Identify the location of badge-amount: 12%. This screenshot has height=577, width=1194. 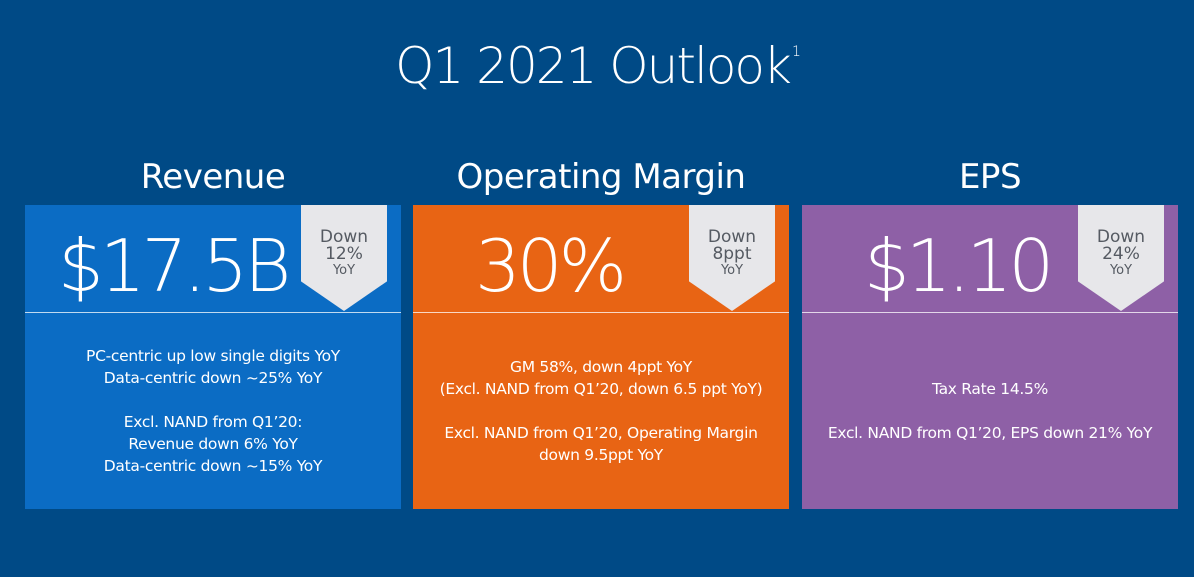
(344, 254).